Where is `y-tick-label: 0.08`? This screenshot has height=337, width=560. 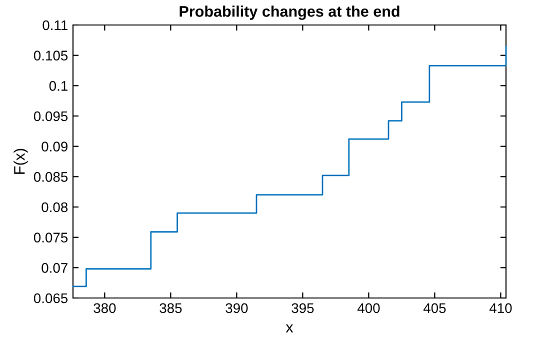
y-tick-label: 0.08 is located at coordinates (55, 207).